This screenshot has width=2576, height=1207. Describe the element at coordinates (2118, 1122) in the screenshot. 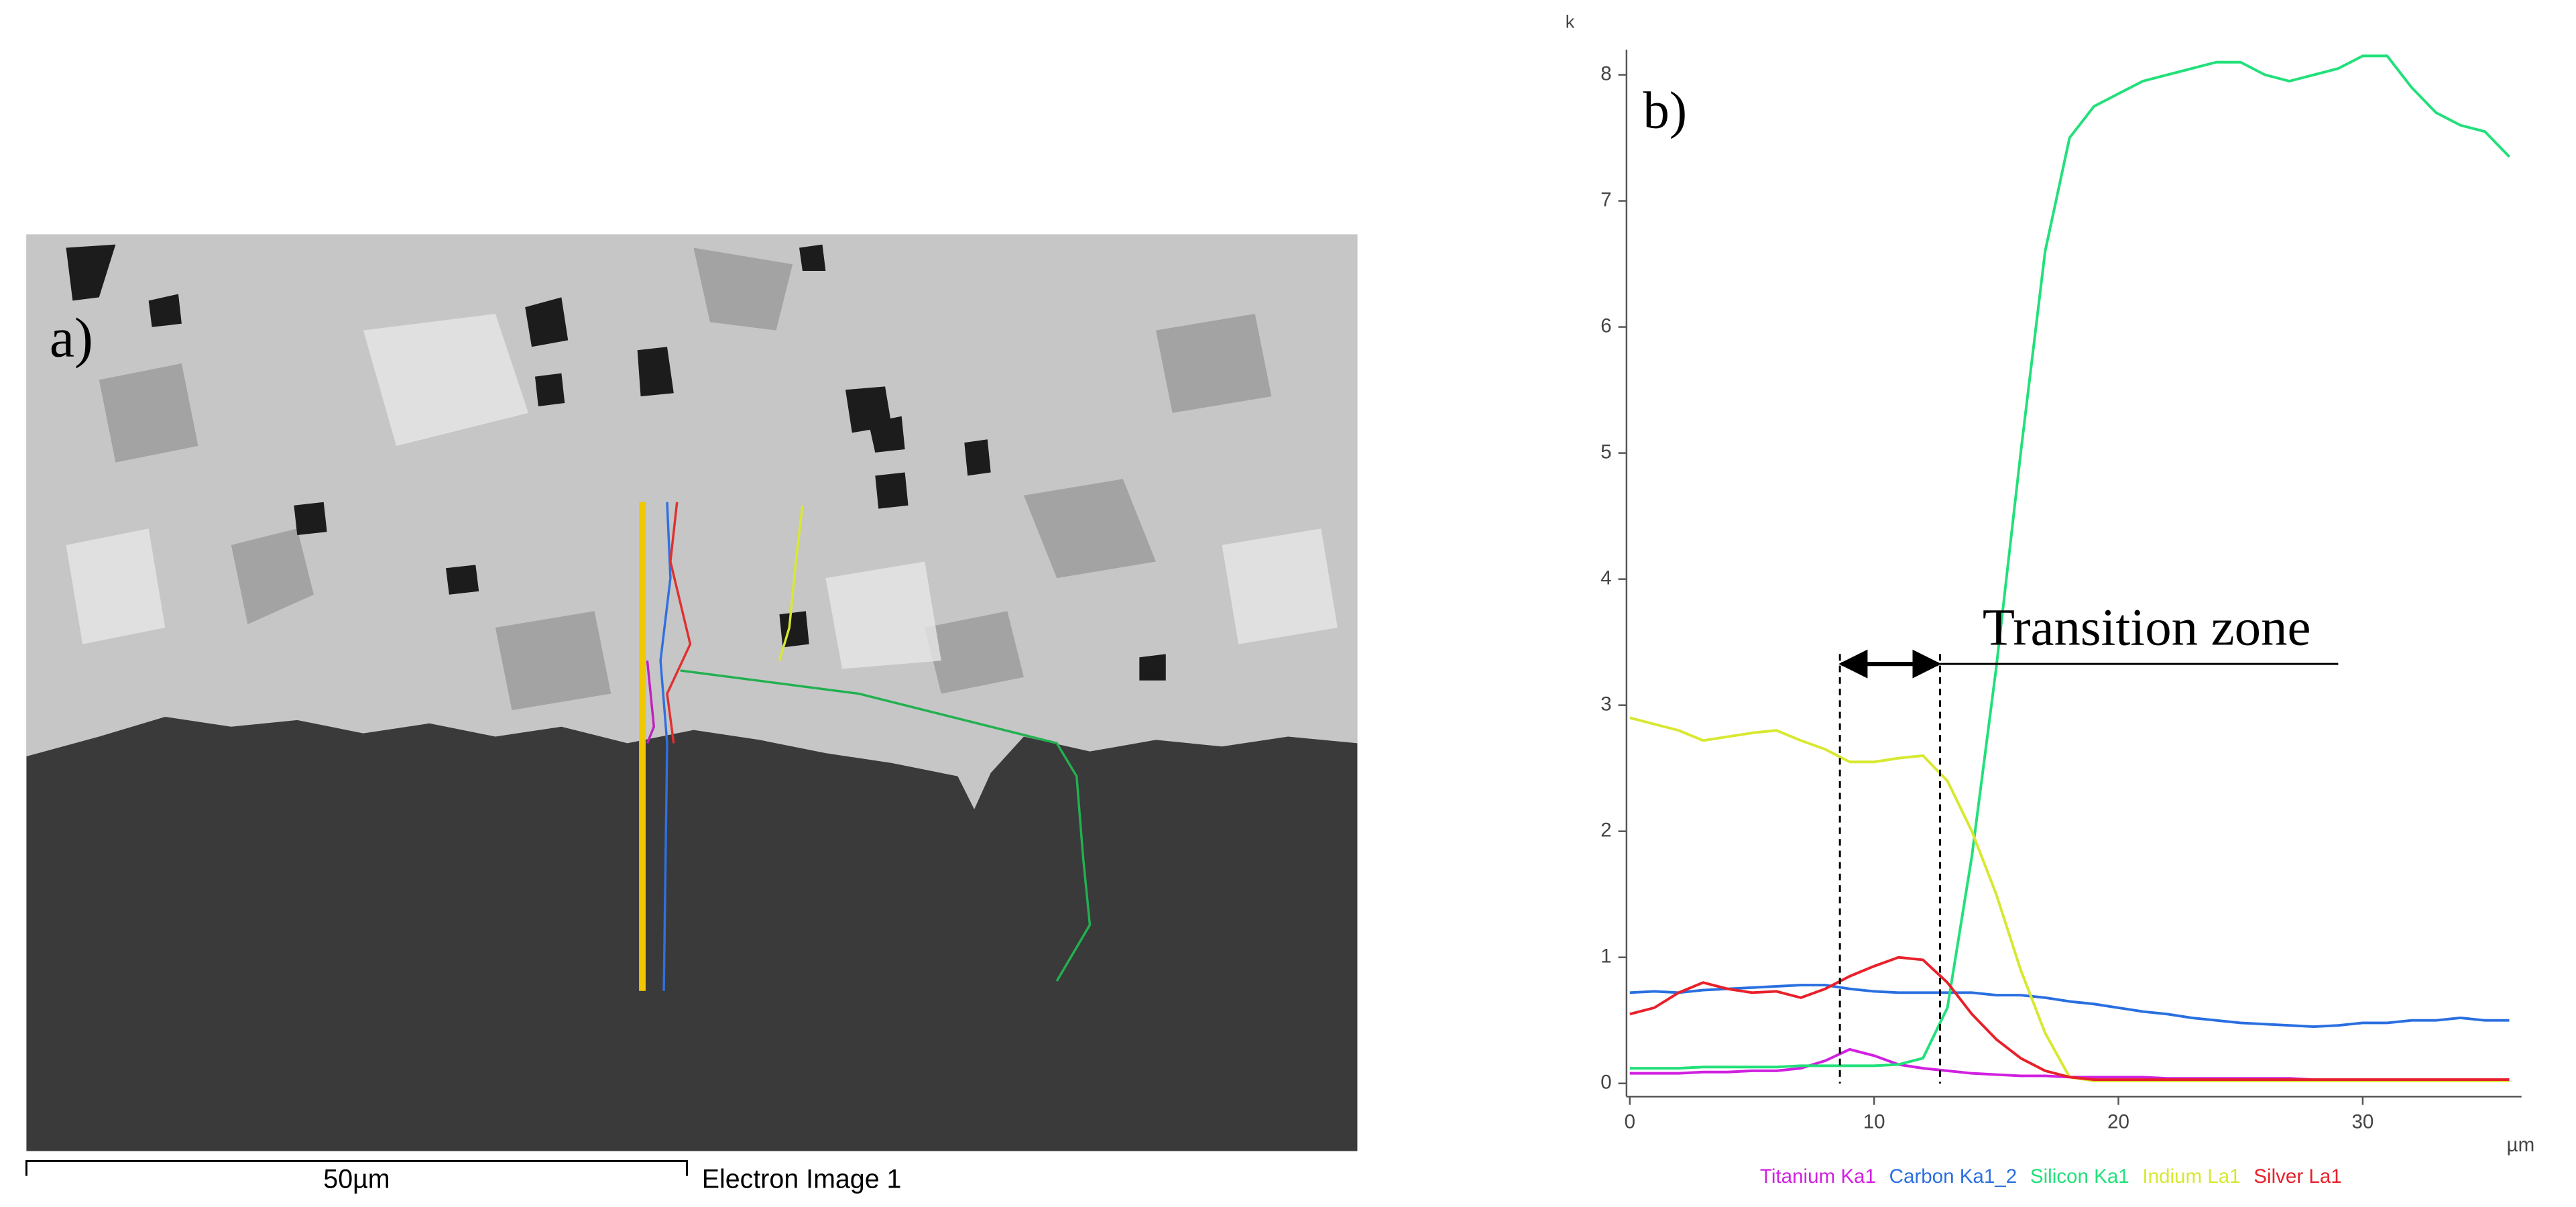

I see `x-tick-label: 20` at that location.